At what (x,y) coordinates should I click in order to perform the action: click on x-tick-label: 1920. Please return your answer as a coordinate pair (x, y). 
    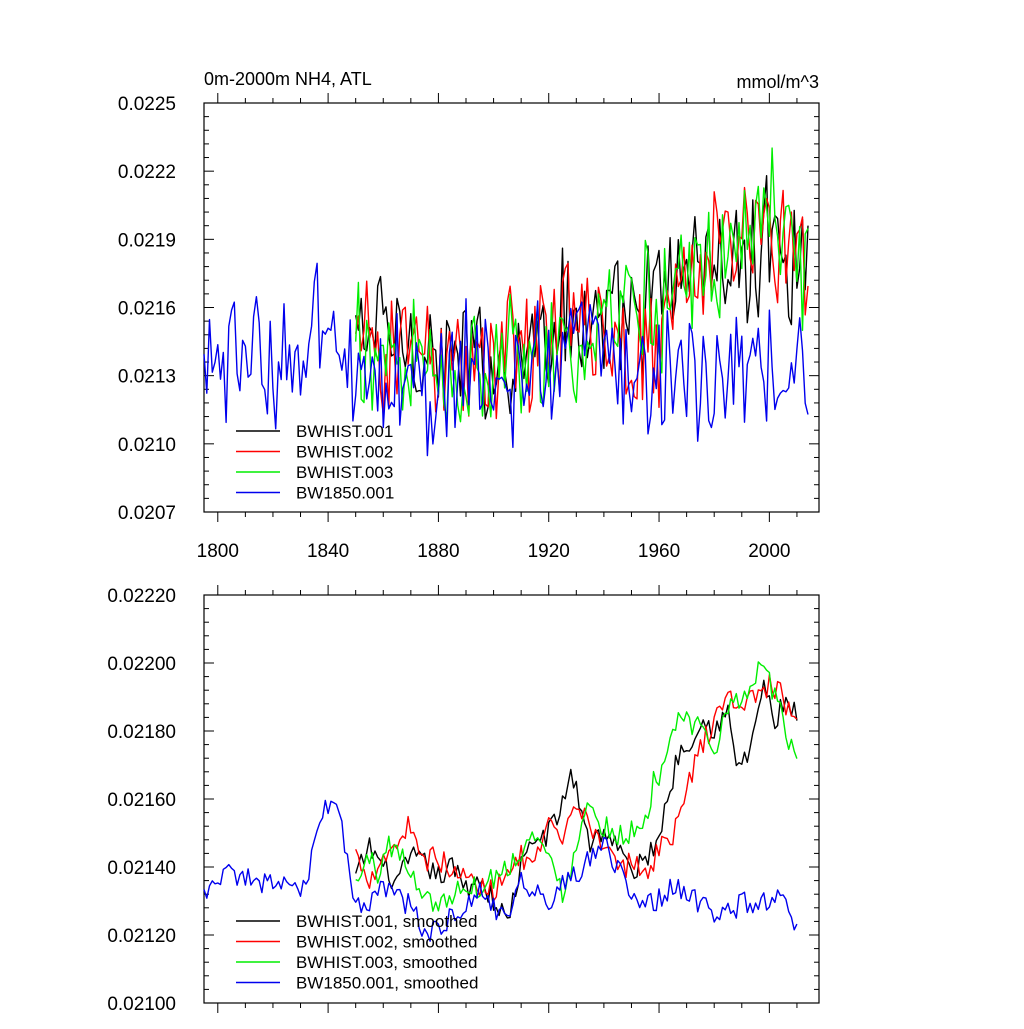
    Looking at the image, I should click on (549, 551).